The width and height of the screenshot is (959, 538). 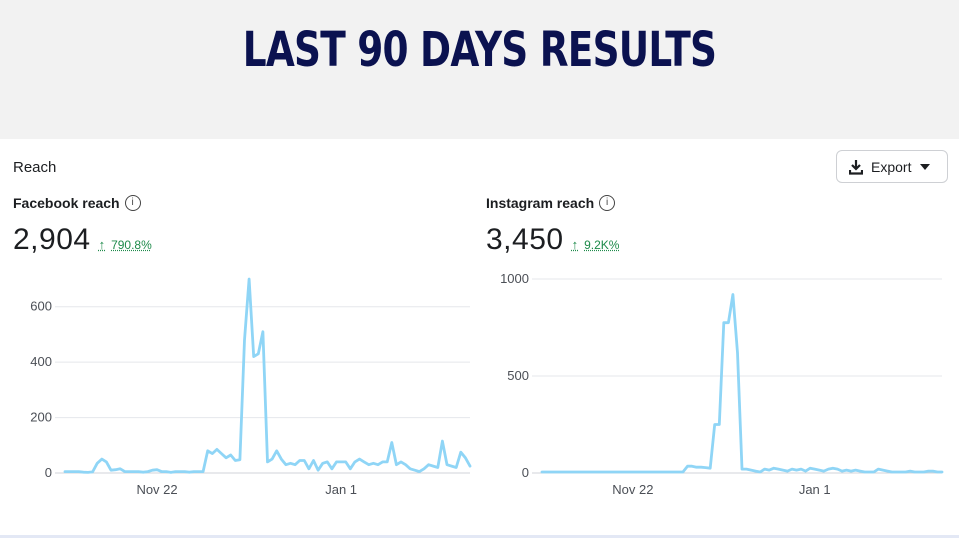 I want to click on instagram-reach-change: ↑ 9.2K%, so click(x=596, y=244).